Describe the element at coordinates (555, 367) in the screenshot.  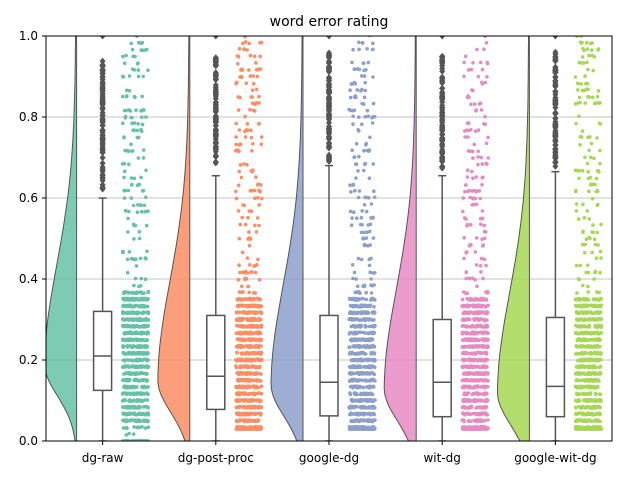
I see `box-google-wit-dg` at that location.